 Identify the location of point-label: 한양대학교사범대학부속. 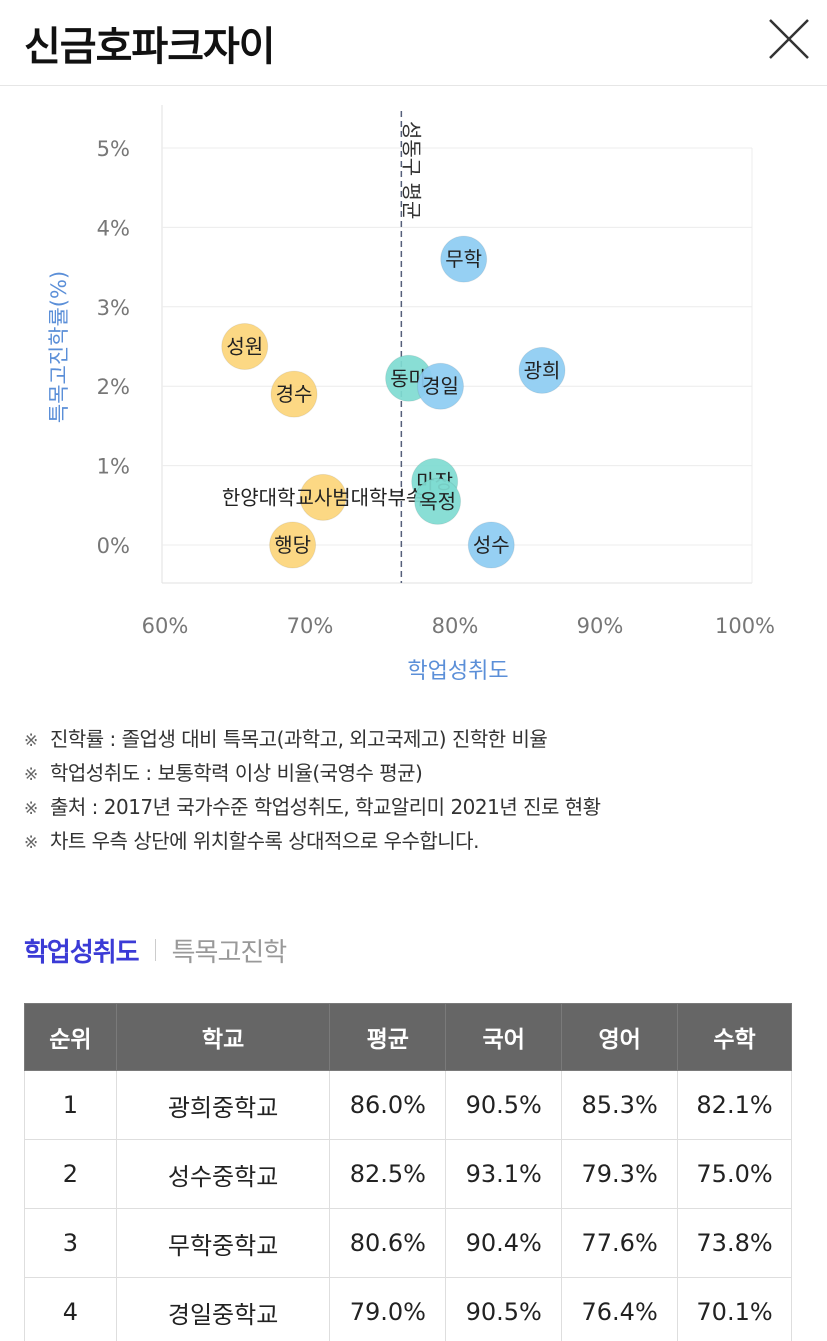
(323, 497).